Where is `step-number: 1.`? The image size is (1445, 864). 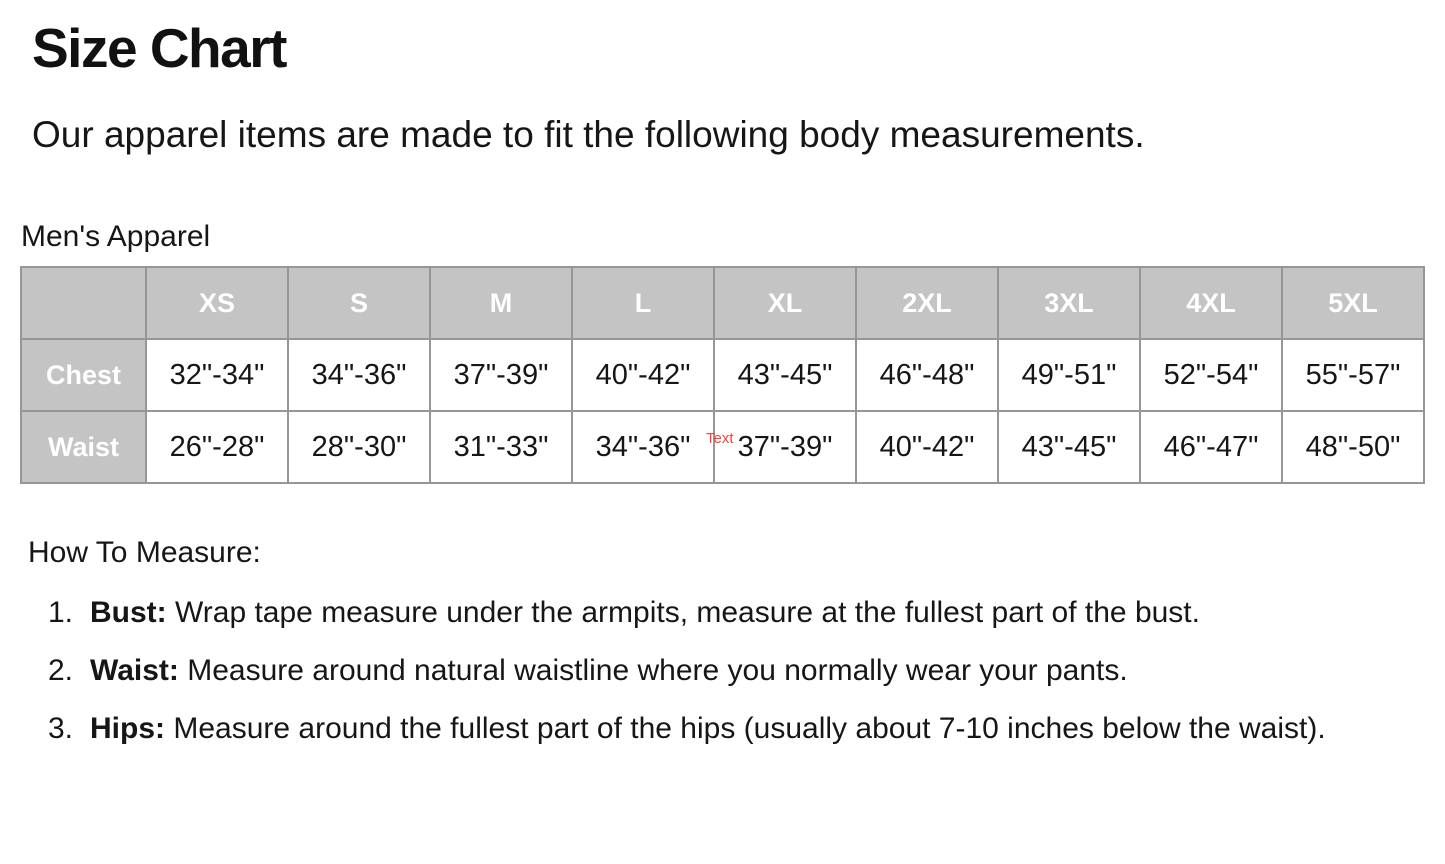 step-number: 1. is located at coordinates (61, 612).